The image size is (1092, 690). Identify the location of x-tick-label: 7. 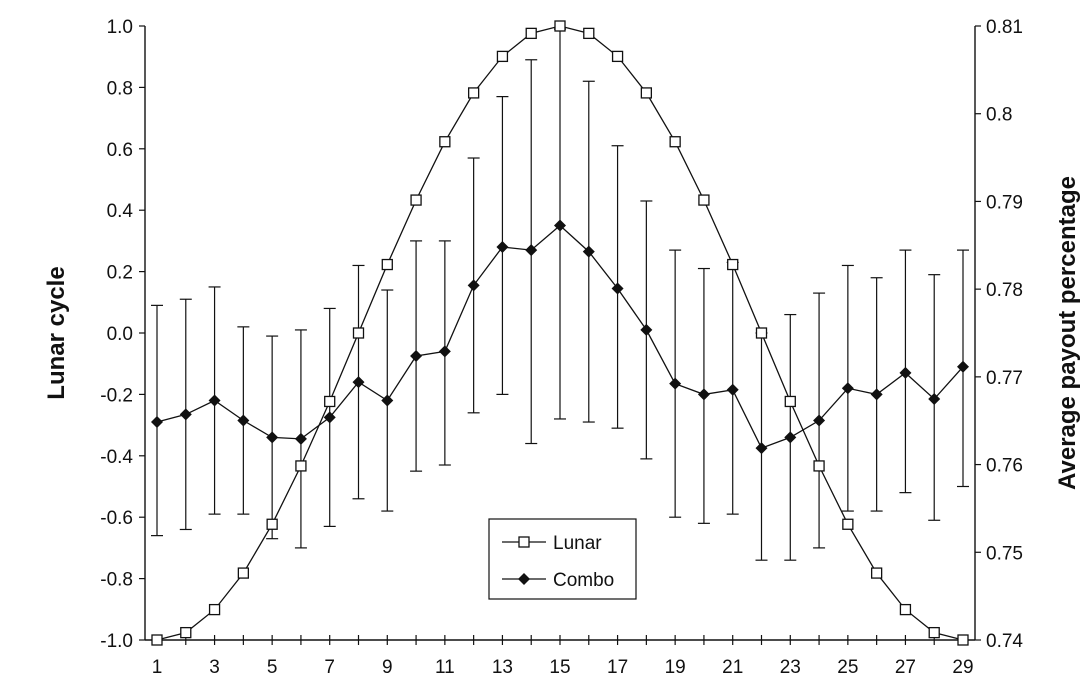
(329, 667).